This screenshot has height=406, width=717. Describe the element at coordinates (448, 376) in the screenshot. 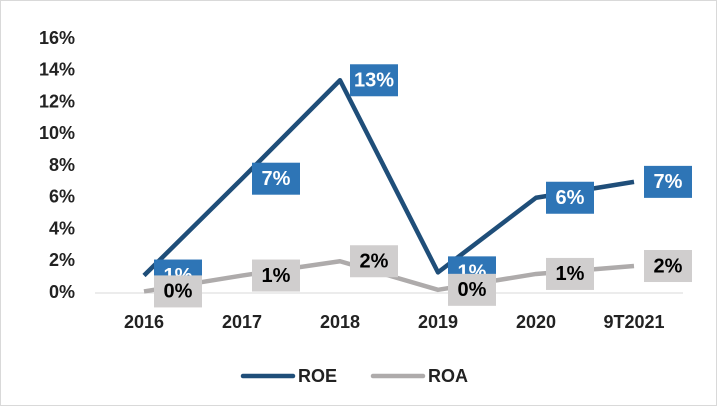

I see `legend-label: ROA` at that location.